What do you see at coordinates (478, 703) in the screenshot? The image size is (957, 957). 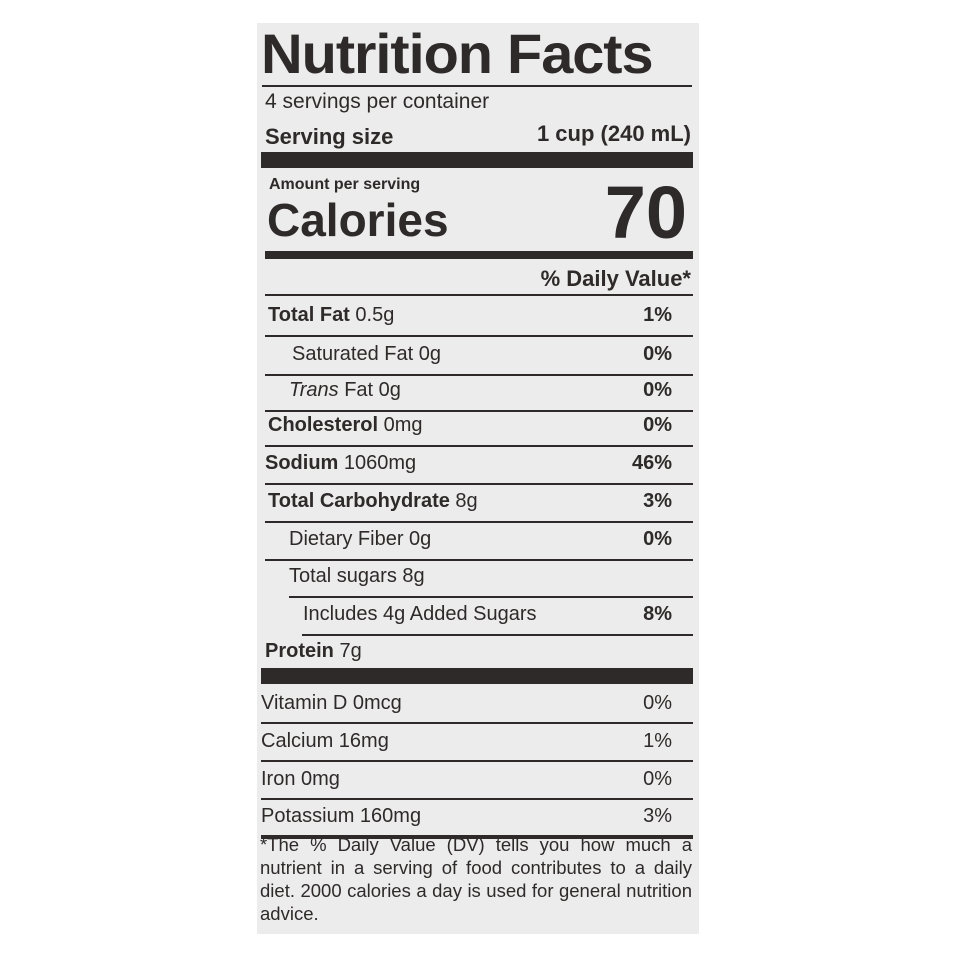 I see `vitamin-row: Vitamin D 0mcg 0%` at bounding box center [478, 703].